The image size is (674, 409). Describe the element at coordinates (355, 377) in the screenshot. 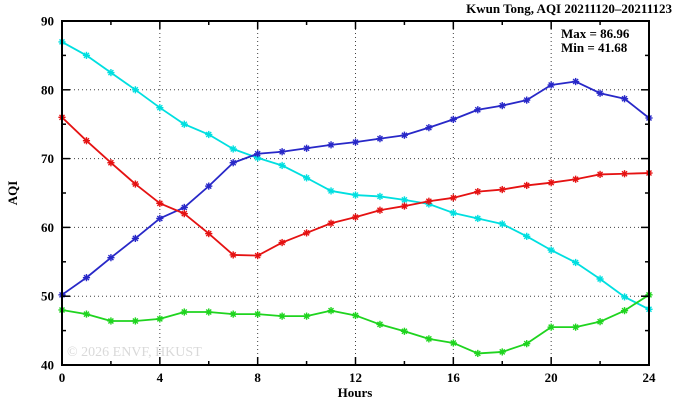

I see `x-tick-label: 12` at that location.